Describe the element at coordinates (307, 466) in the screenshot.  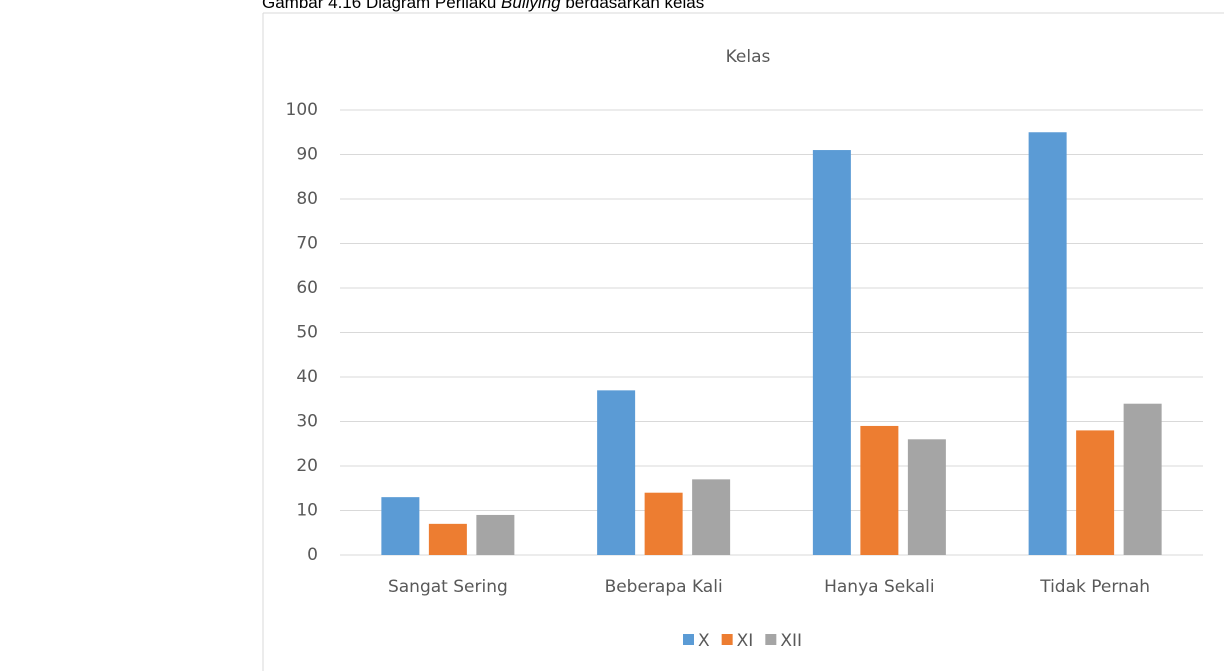
I see `y-tick-label: 20` at that location.